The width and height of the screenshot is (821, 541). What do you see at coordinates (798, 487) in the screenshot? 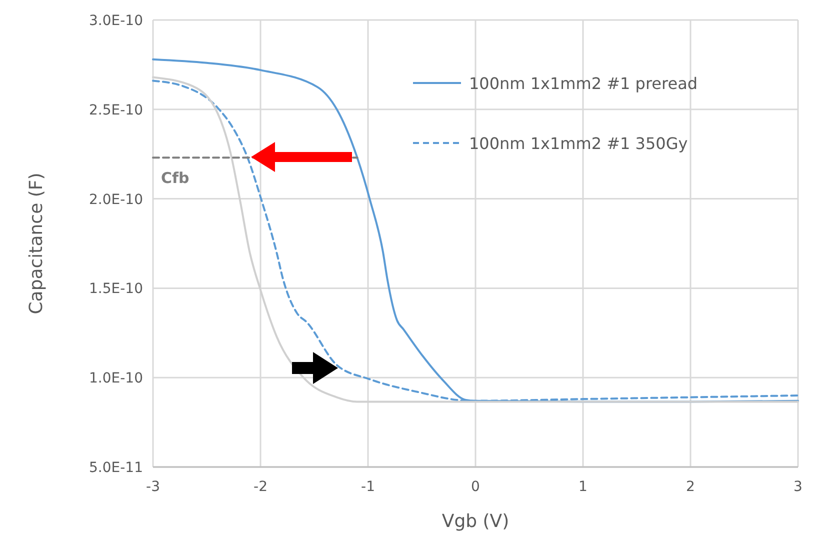
I see `x-tick-label: 3` at bounding box center [798, 487].